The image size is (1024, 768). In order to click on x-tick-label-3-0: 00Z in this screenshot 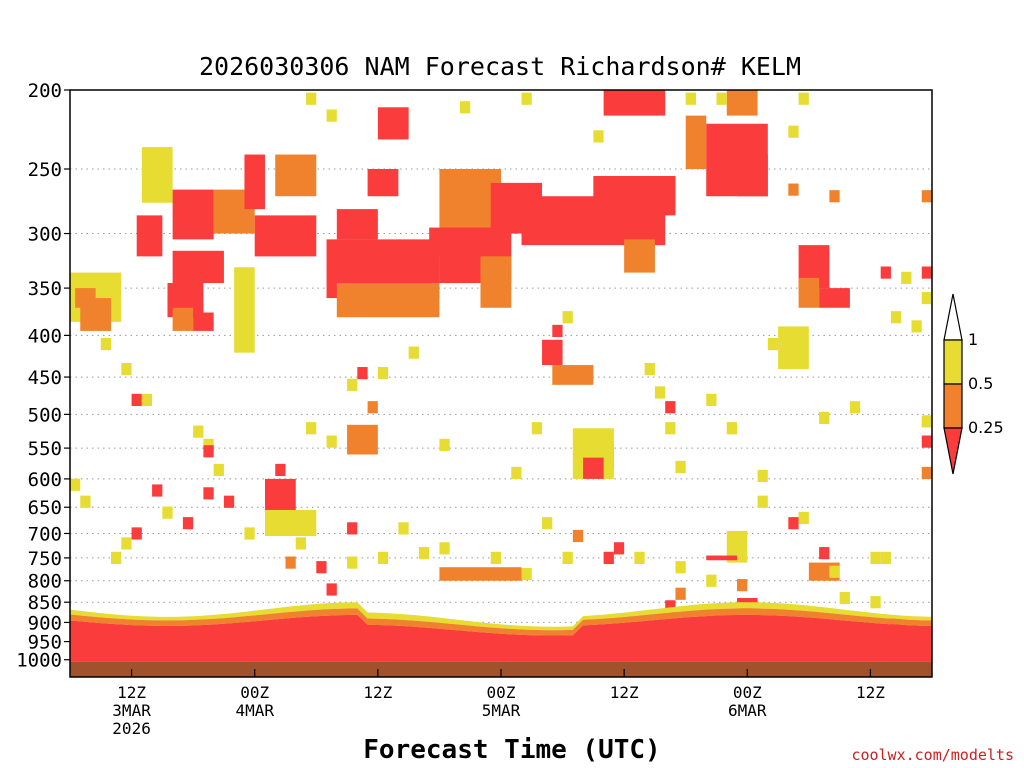, I will do `click(501, 692)`.